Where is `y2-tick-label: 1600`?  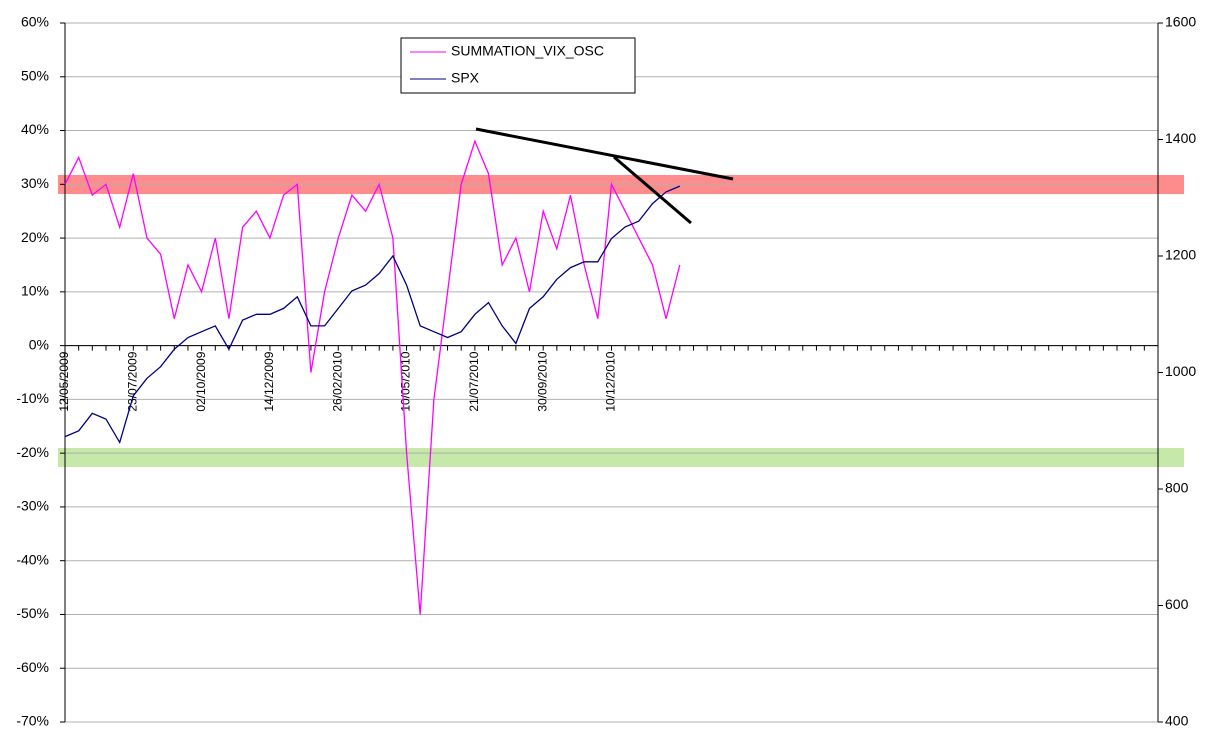 y2-tick-label: 1600 is located at coordinates (1180, 22).